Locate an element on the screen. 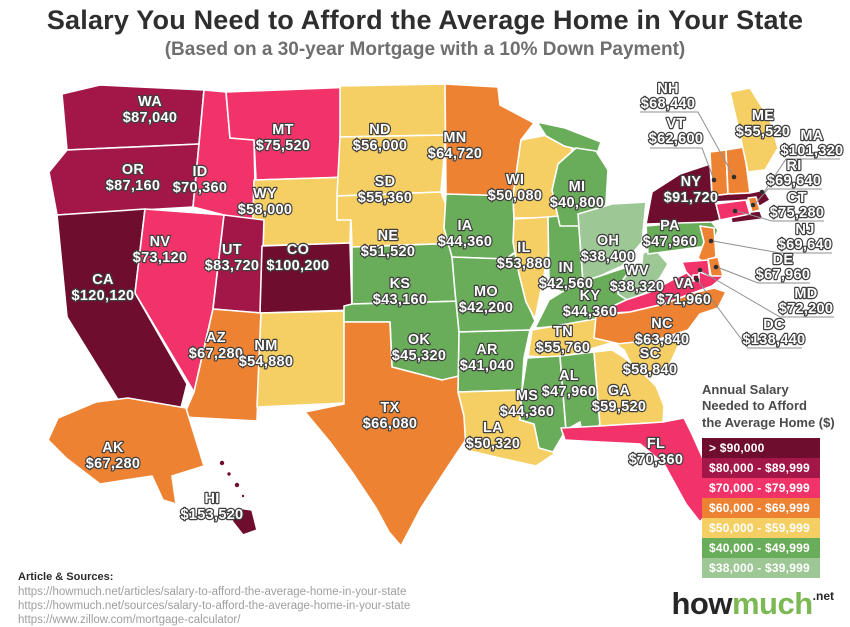  state-value-ok: $45,320 is located at coordinates (419, 356).